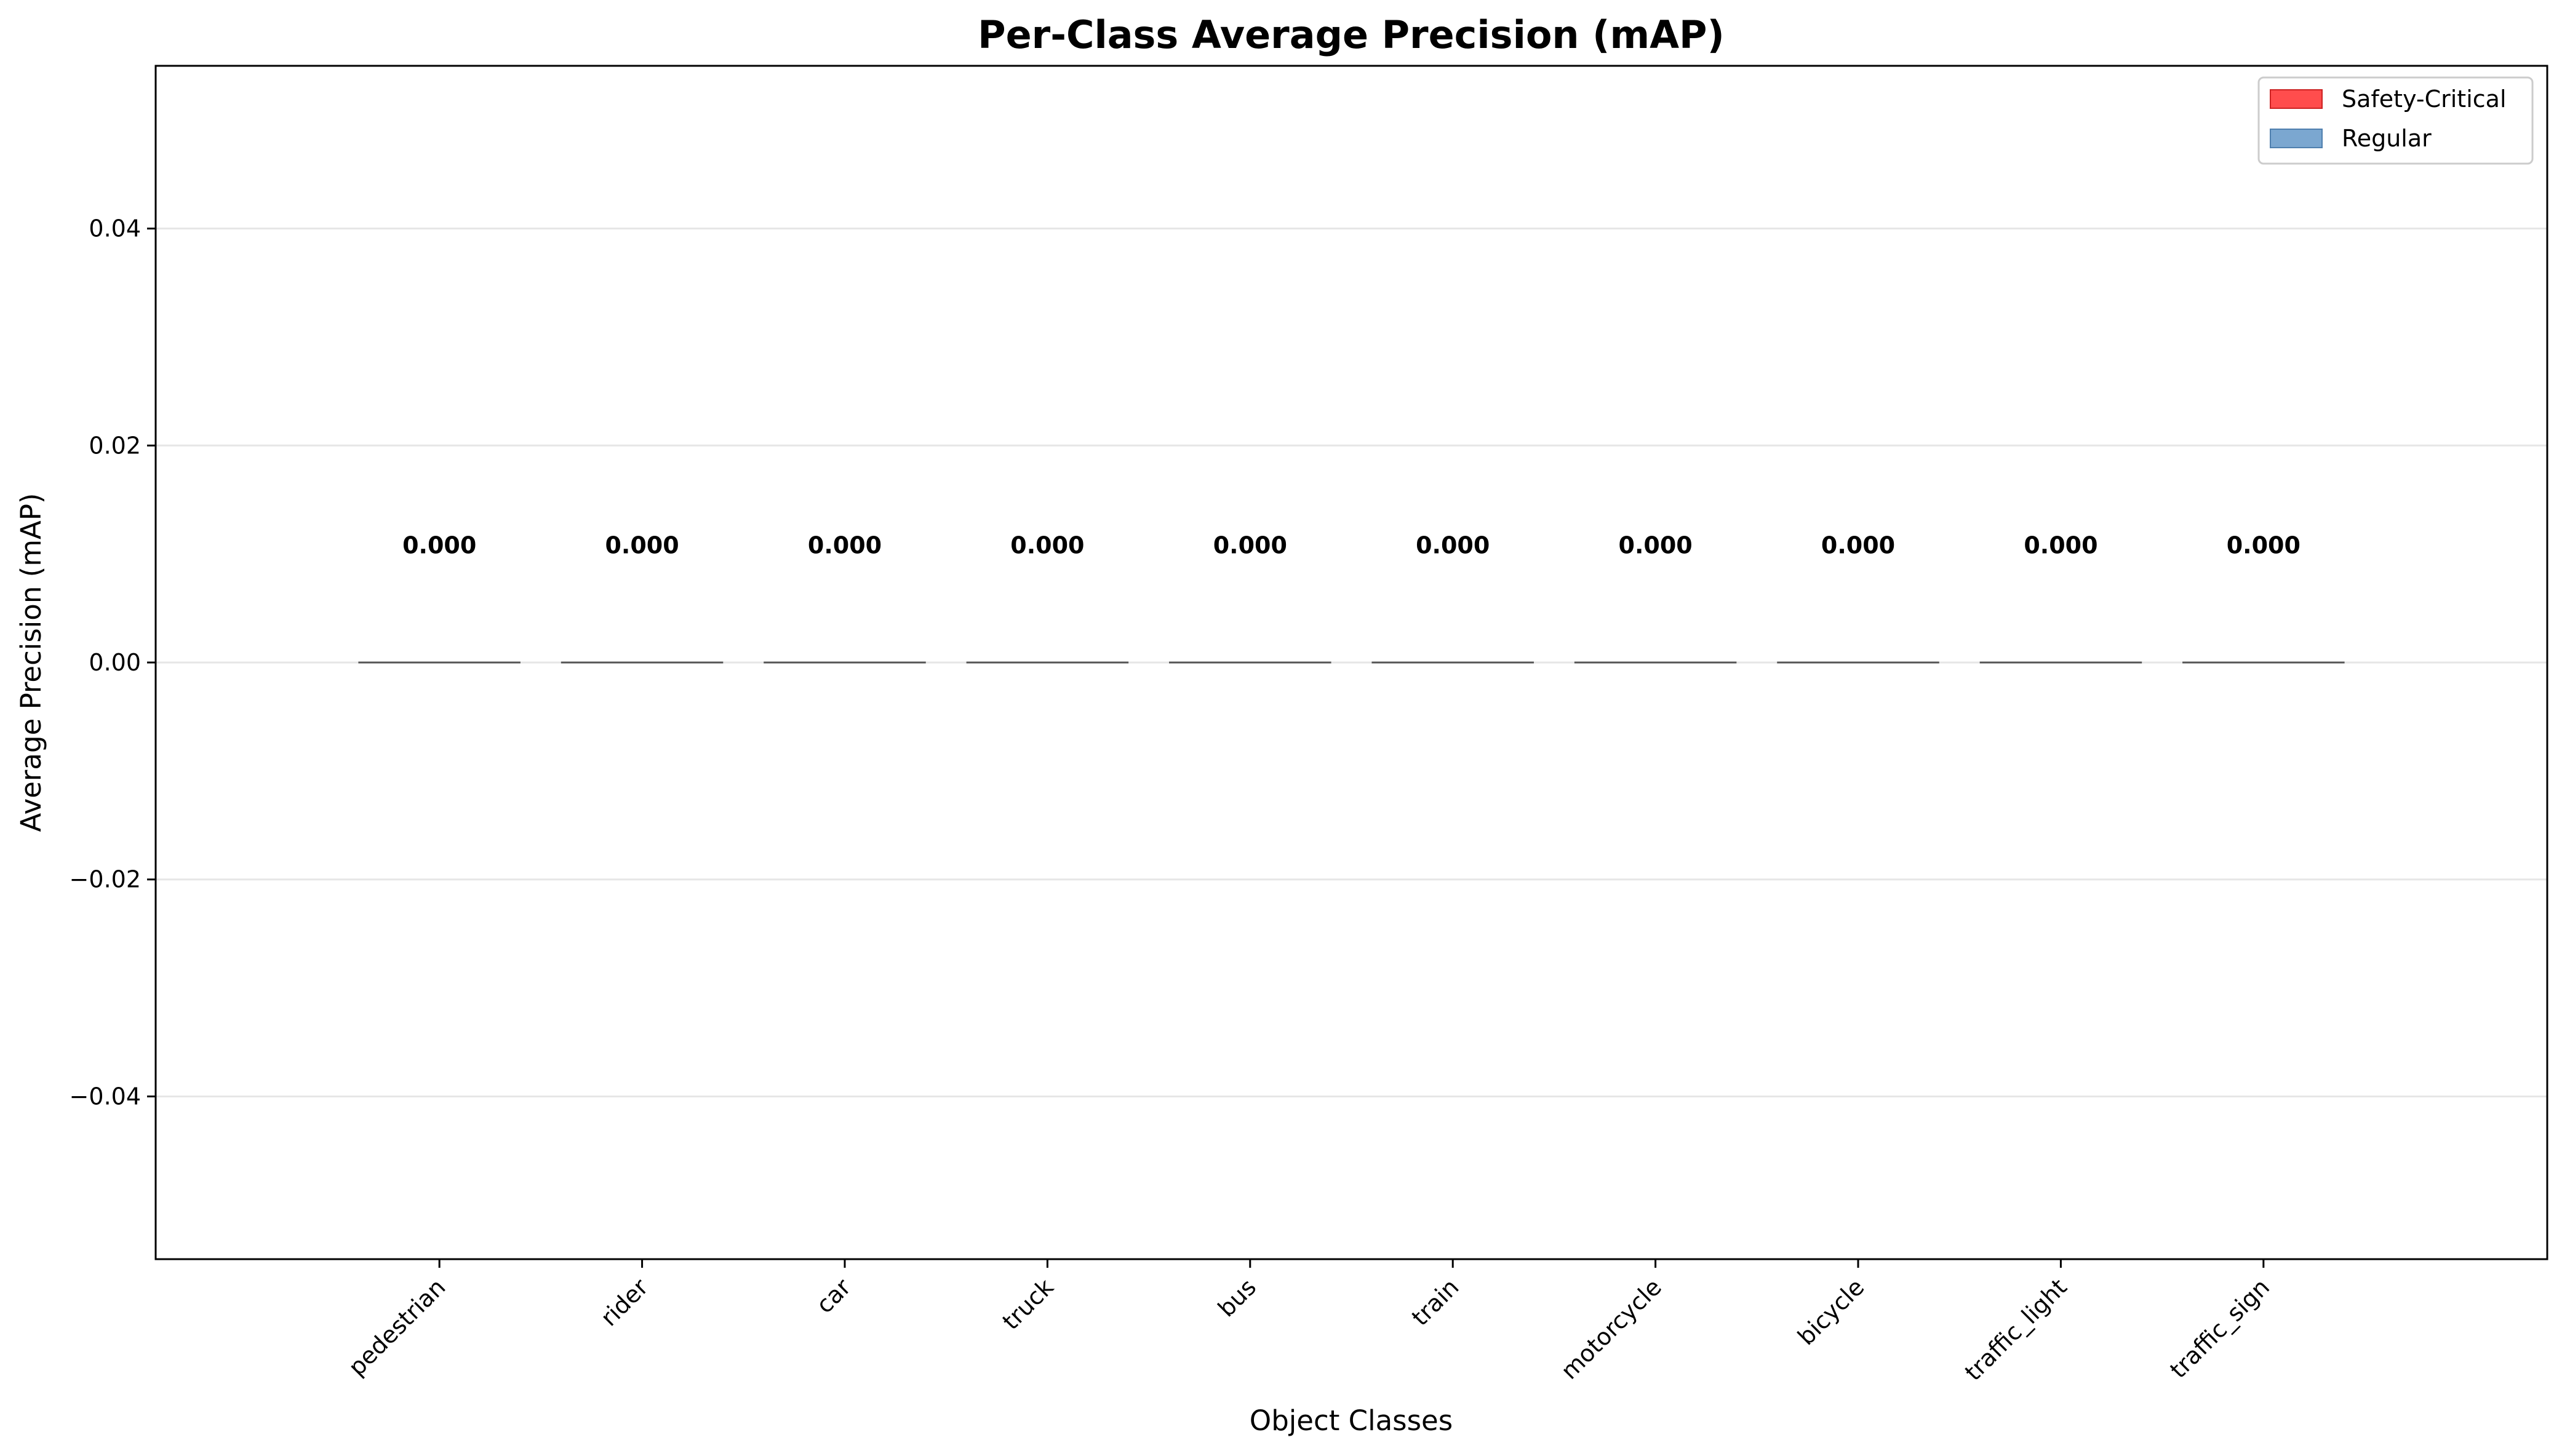  What do you see at coordinates (1611, 1329) in the screenshot?
I see `x-tick-label-motorcycle: motorcycle` at bounding box center [1611, 1329].